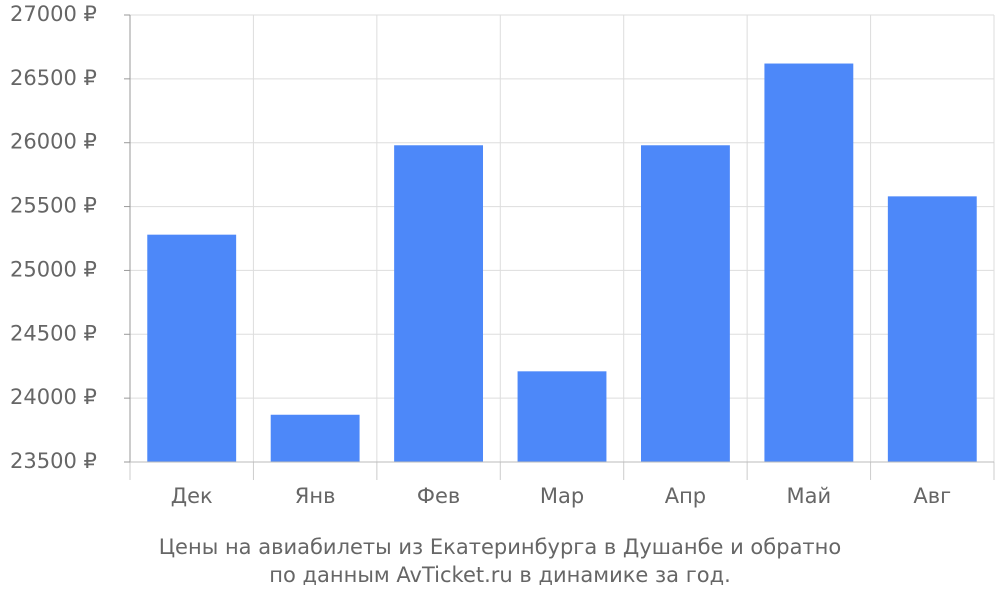 The width and height of the screenshot is (1000, 600). I want to click on y-tick-label: 25500 ₽, so click(53, 206).